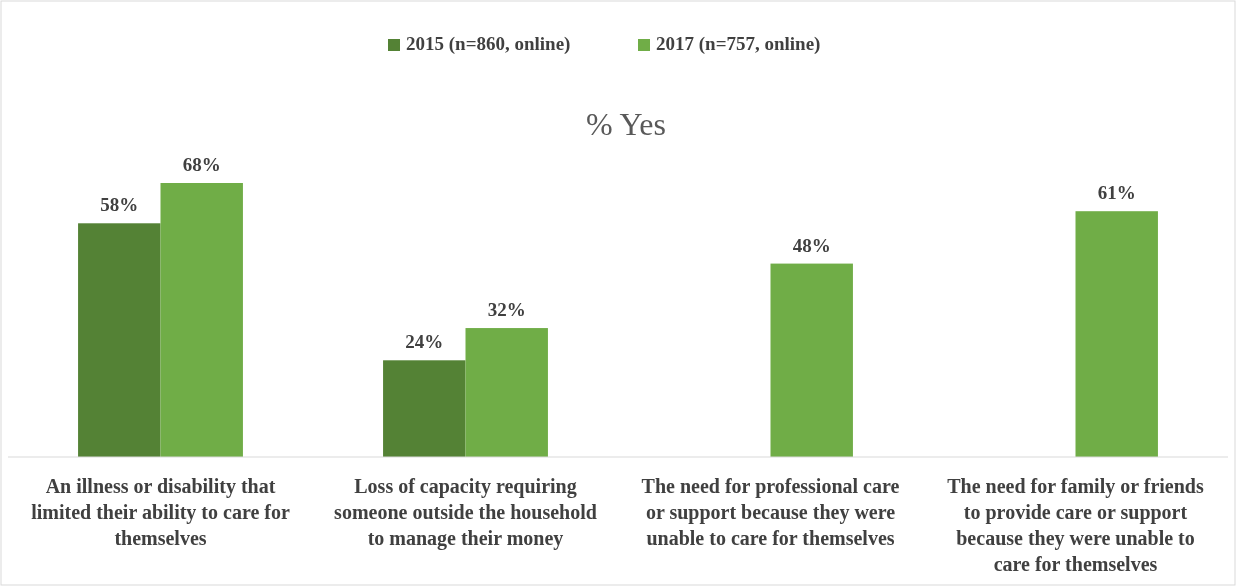 Image resolution: width=1236 pixels, height=586 pixels. I want to click on data-label: 61%, so click(1116, 193).